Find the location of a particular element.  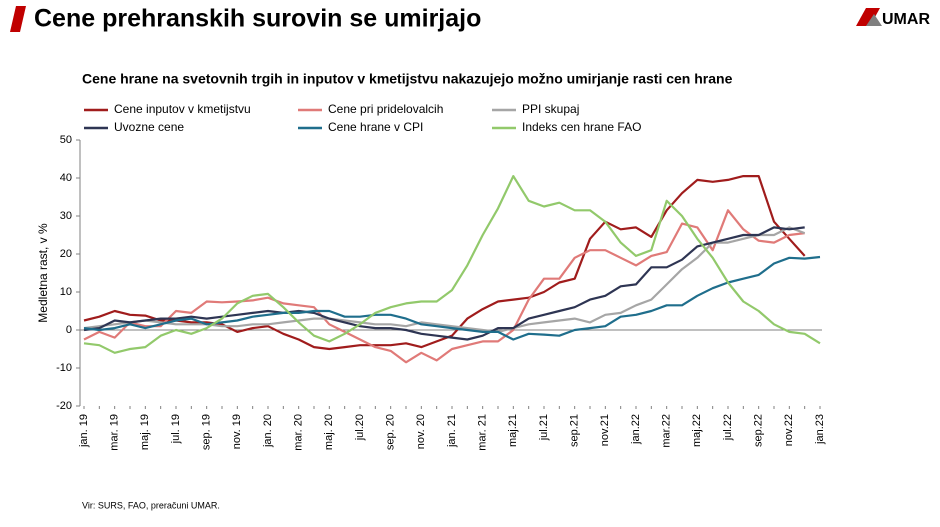

title-marker is located at coordinates (18, 19).